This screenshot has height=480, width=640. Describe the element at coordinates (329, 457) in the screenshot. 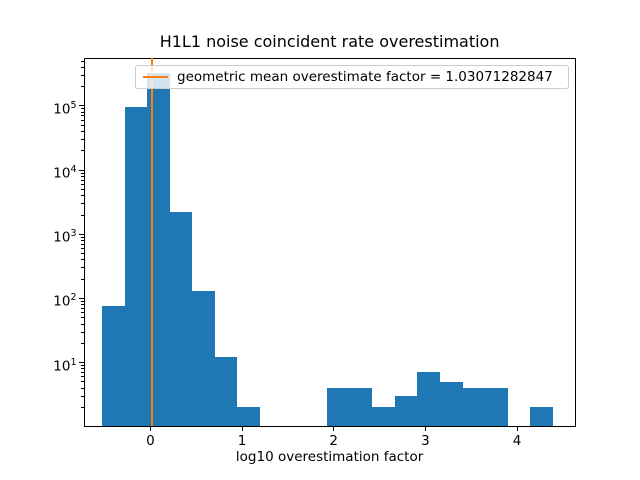

I see `x-axis-label: log10 overestimation factor` at that location.